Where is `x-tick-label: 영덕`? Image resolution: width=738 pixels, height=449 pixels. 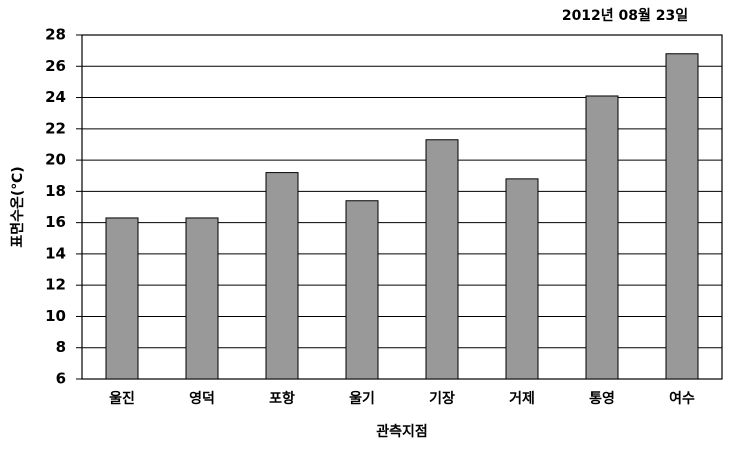
x-tick-label: 영덕 is located at coordinates (202, 398).